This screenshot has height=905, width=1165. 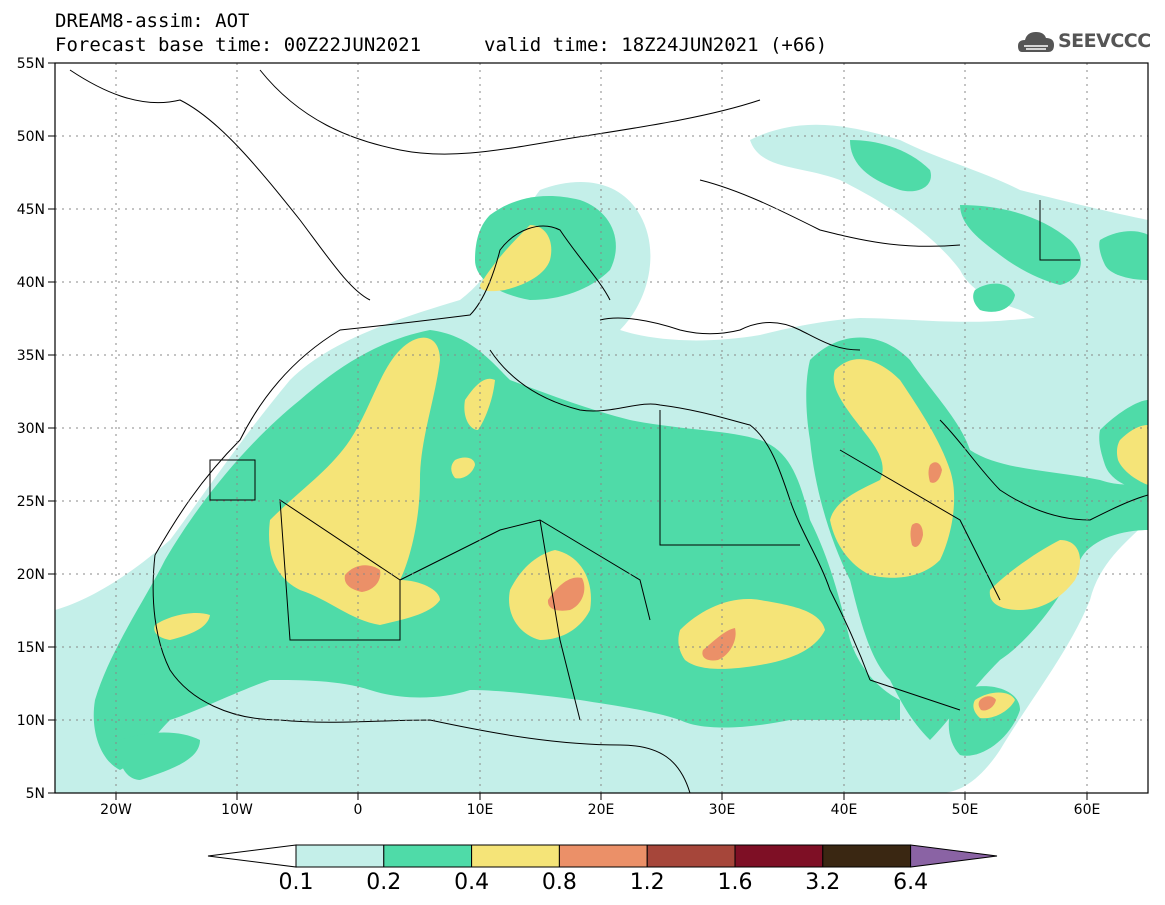 What do you see at coordinates (31, 721) in the screenshot?
I see `lat-tick-label: 10N` at bounding box center [31, 721].